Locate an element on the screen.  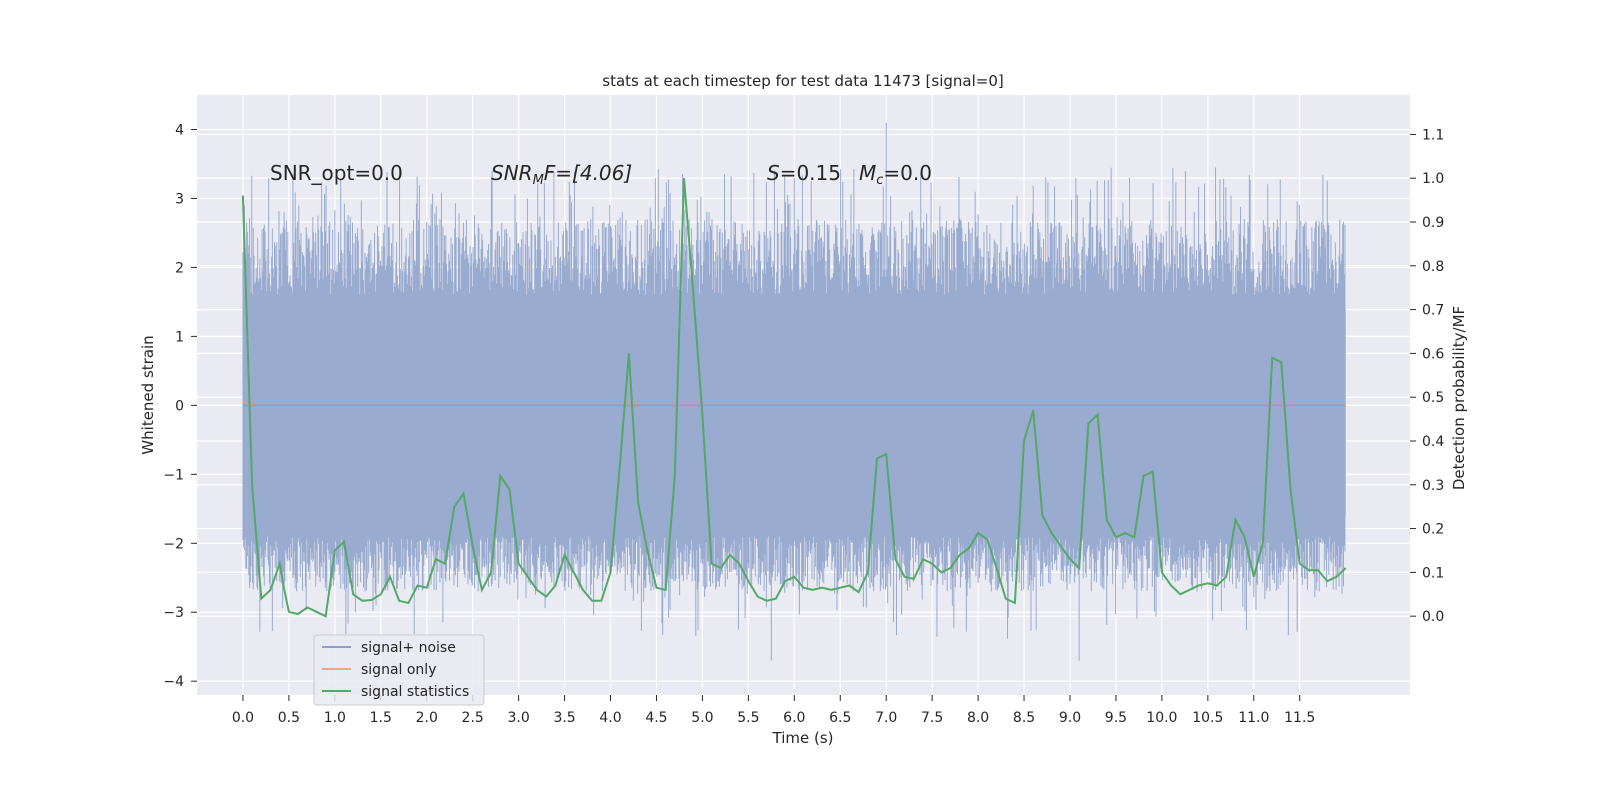
y-left-axis-label: Whitened strain is located at coordinates (148, 394).